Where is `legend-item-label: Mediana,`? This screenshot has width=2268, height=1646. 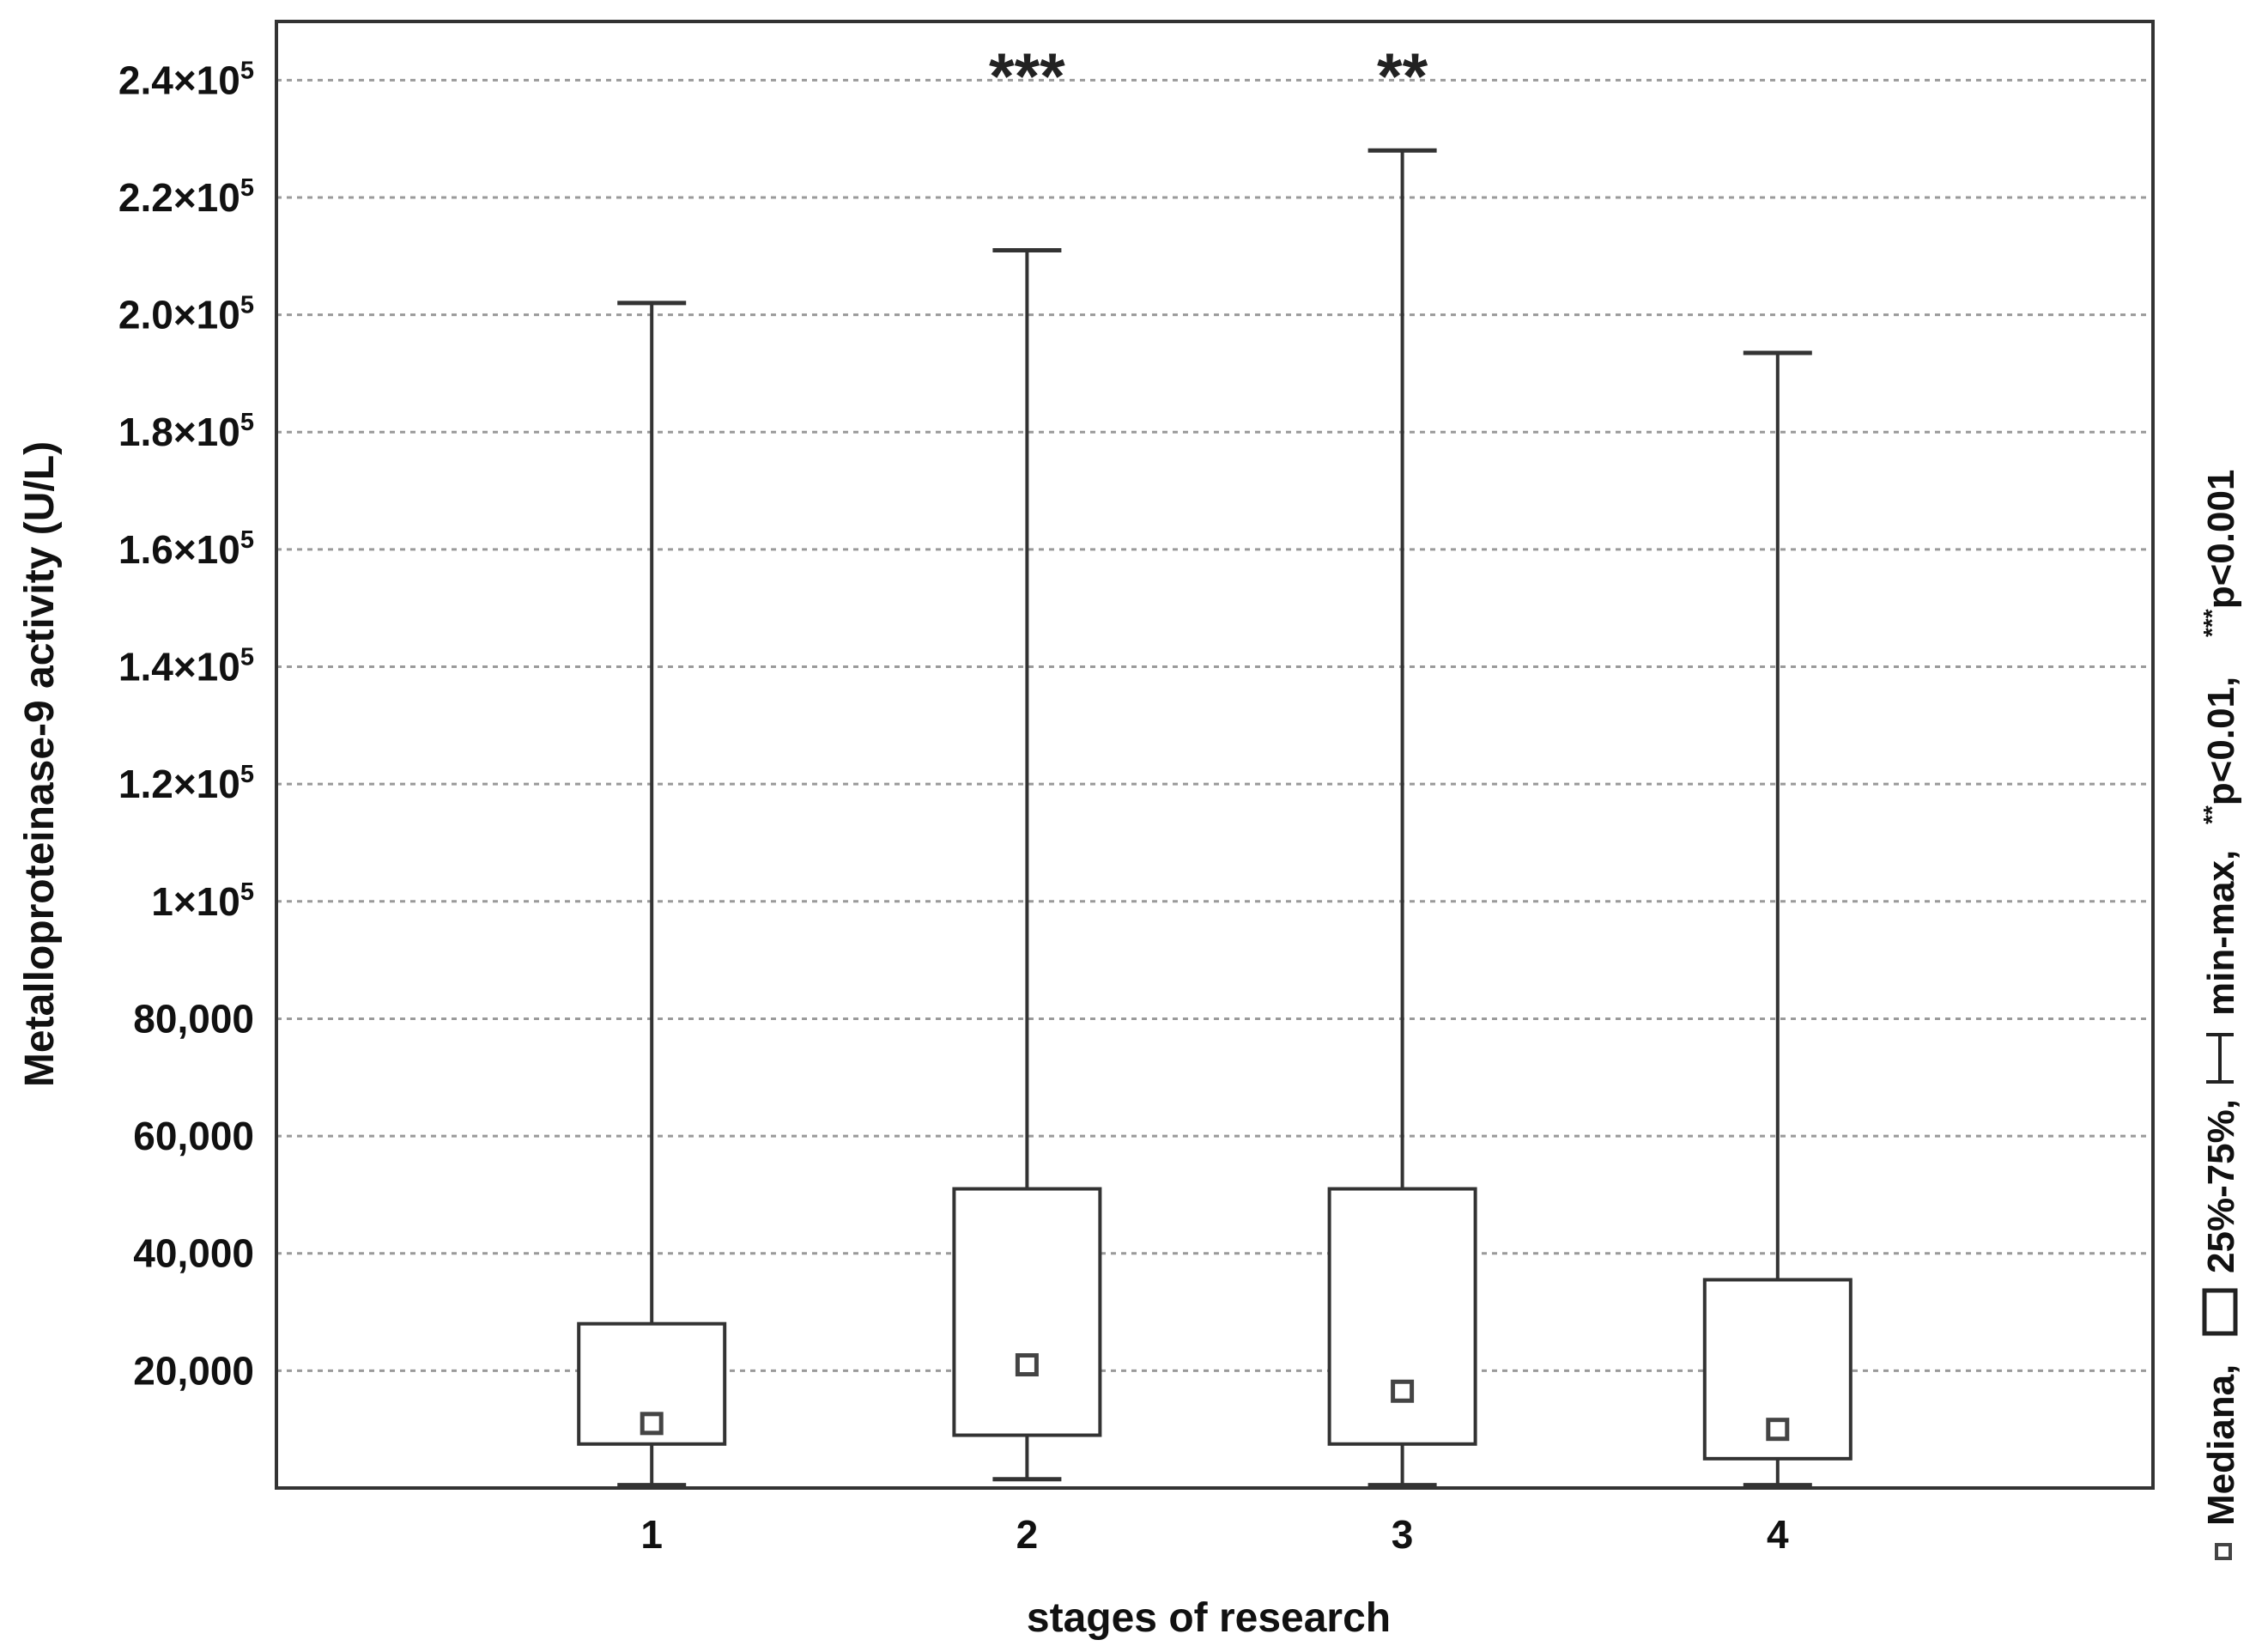 legend-item-label: Mediana, is located at coordinates (2221, 1445).